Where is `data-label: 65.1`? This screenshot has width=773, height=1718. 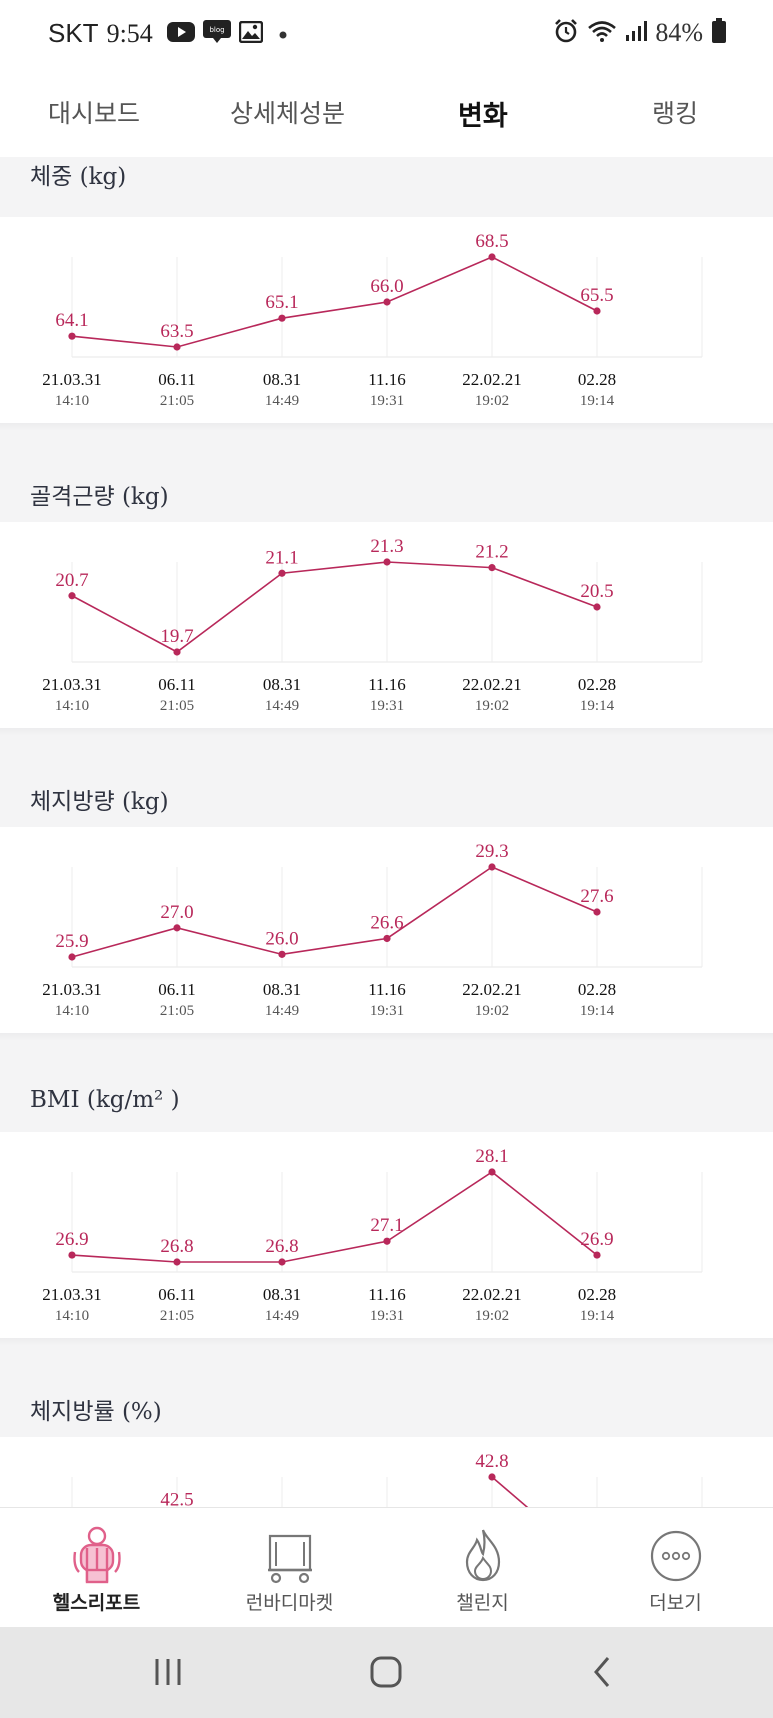 data-label: 65.1 is located at coordinates (281, 302).